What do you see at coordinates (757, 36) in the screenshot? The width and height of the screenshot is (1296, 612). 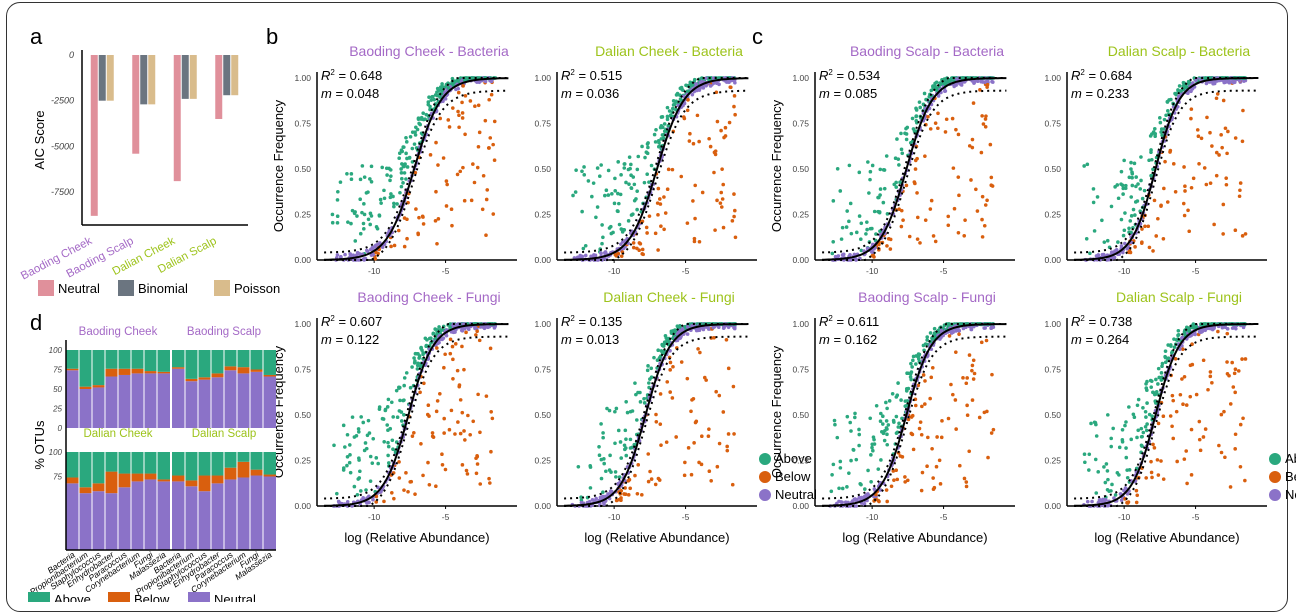 I see `panel-letter-c: c` at bounding box center [757, 36].